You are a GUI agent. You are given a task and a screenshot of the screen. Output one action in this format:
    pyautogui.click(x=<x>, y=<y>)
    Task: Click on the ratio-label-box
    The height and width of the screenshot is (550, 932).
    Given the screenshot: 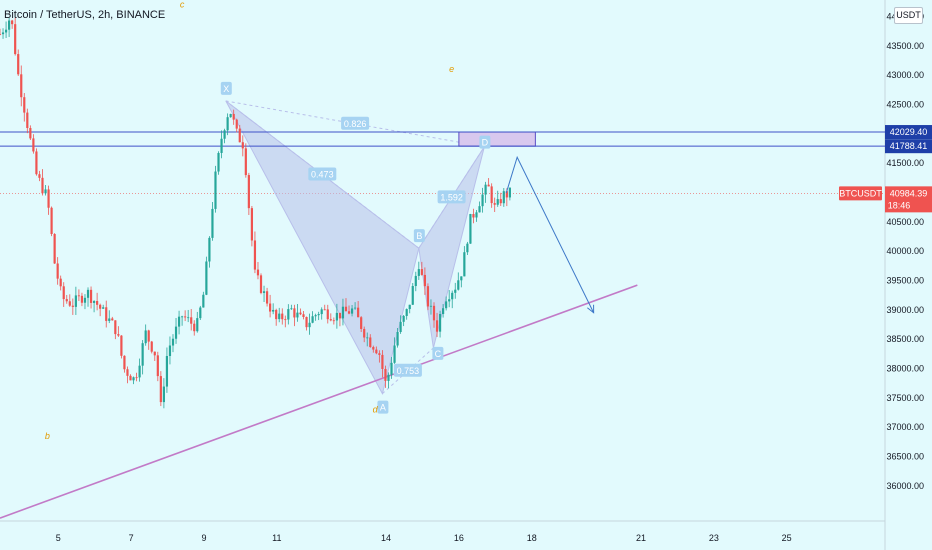 What is the action you would take?
    pyautogui.click(x=322, y=174)
    